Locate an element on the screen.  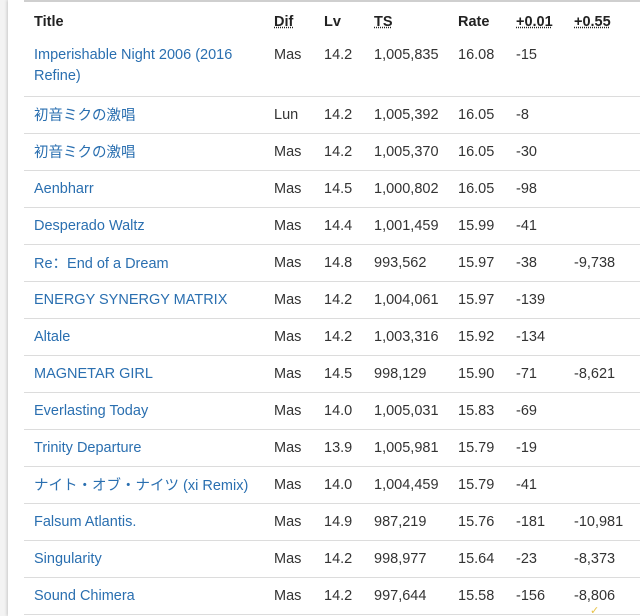
plus-055-cell: -8,621 is located at coordinates (595, 373).